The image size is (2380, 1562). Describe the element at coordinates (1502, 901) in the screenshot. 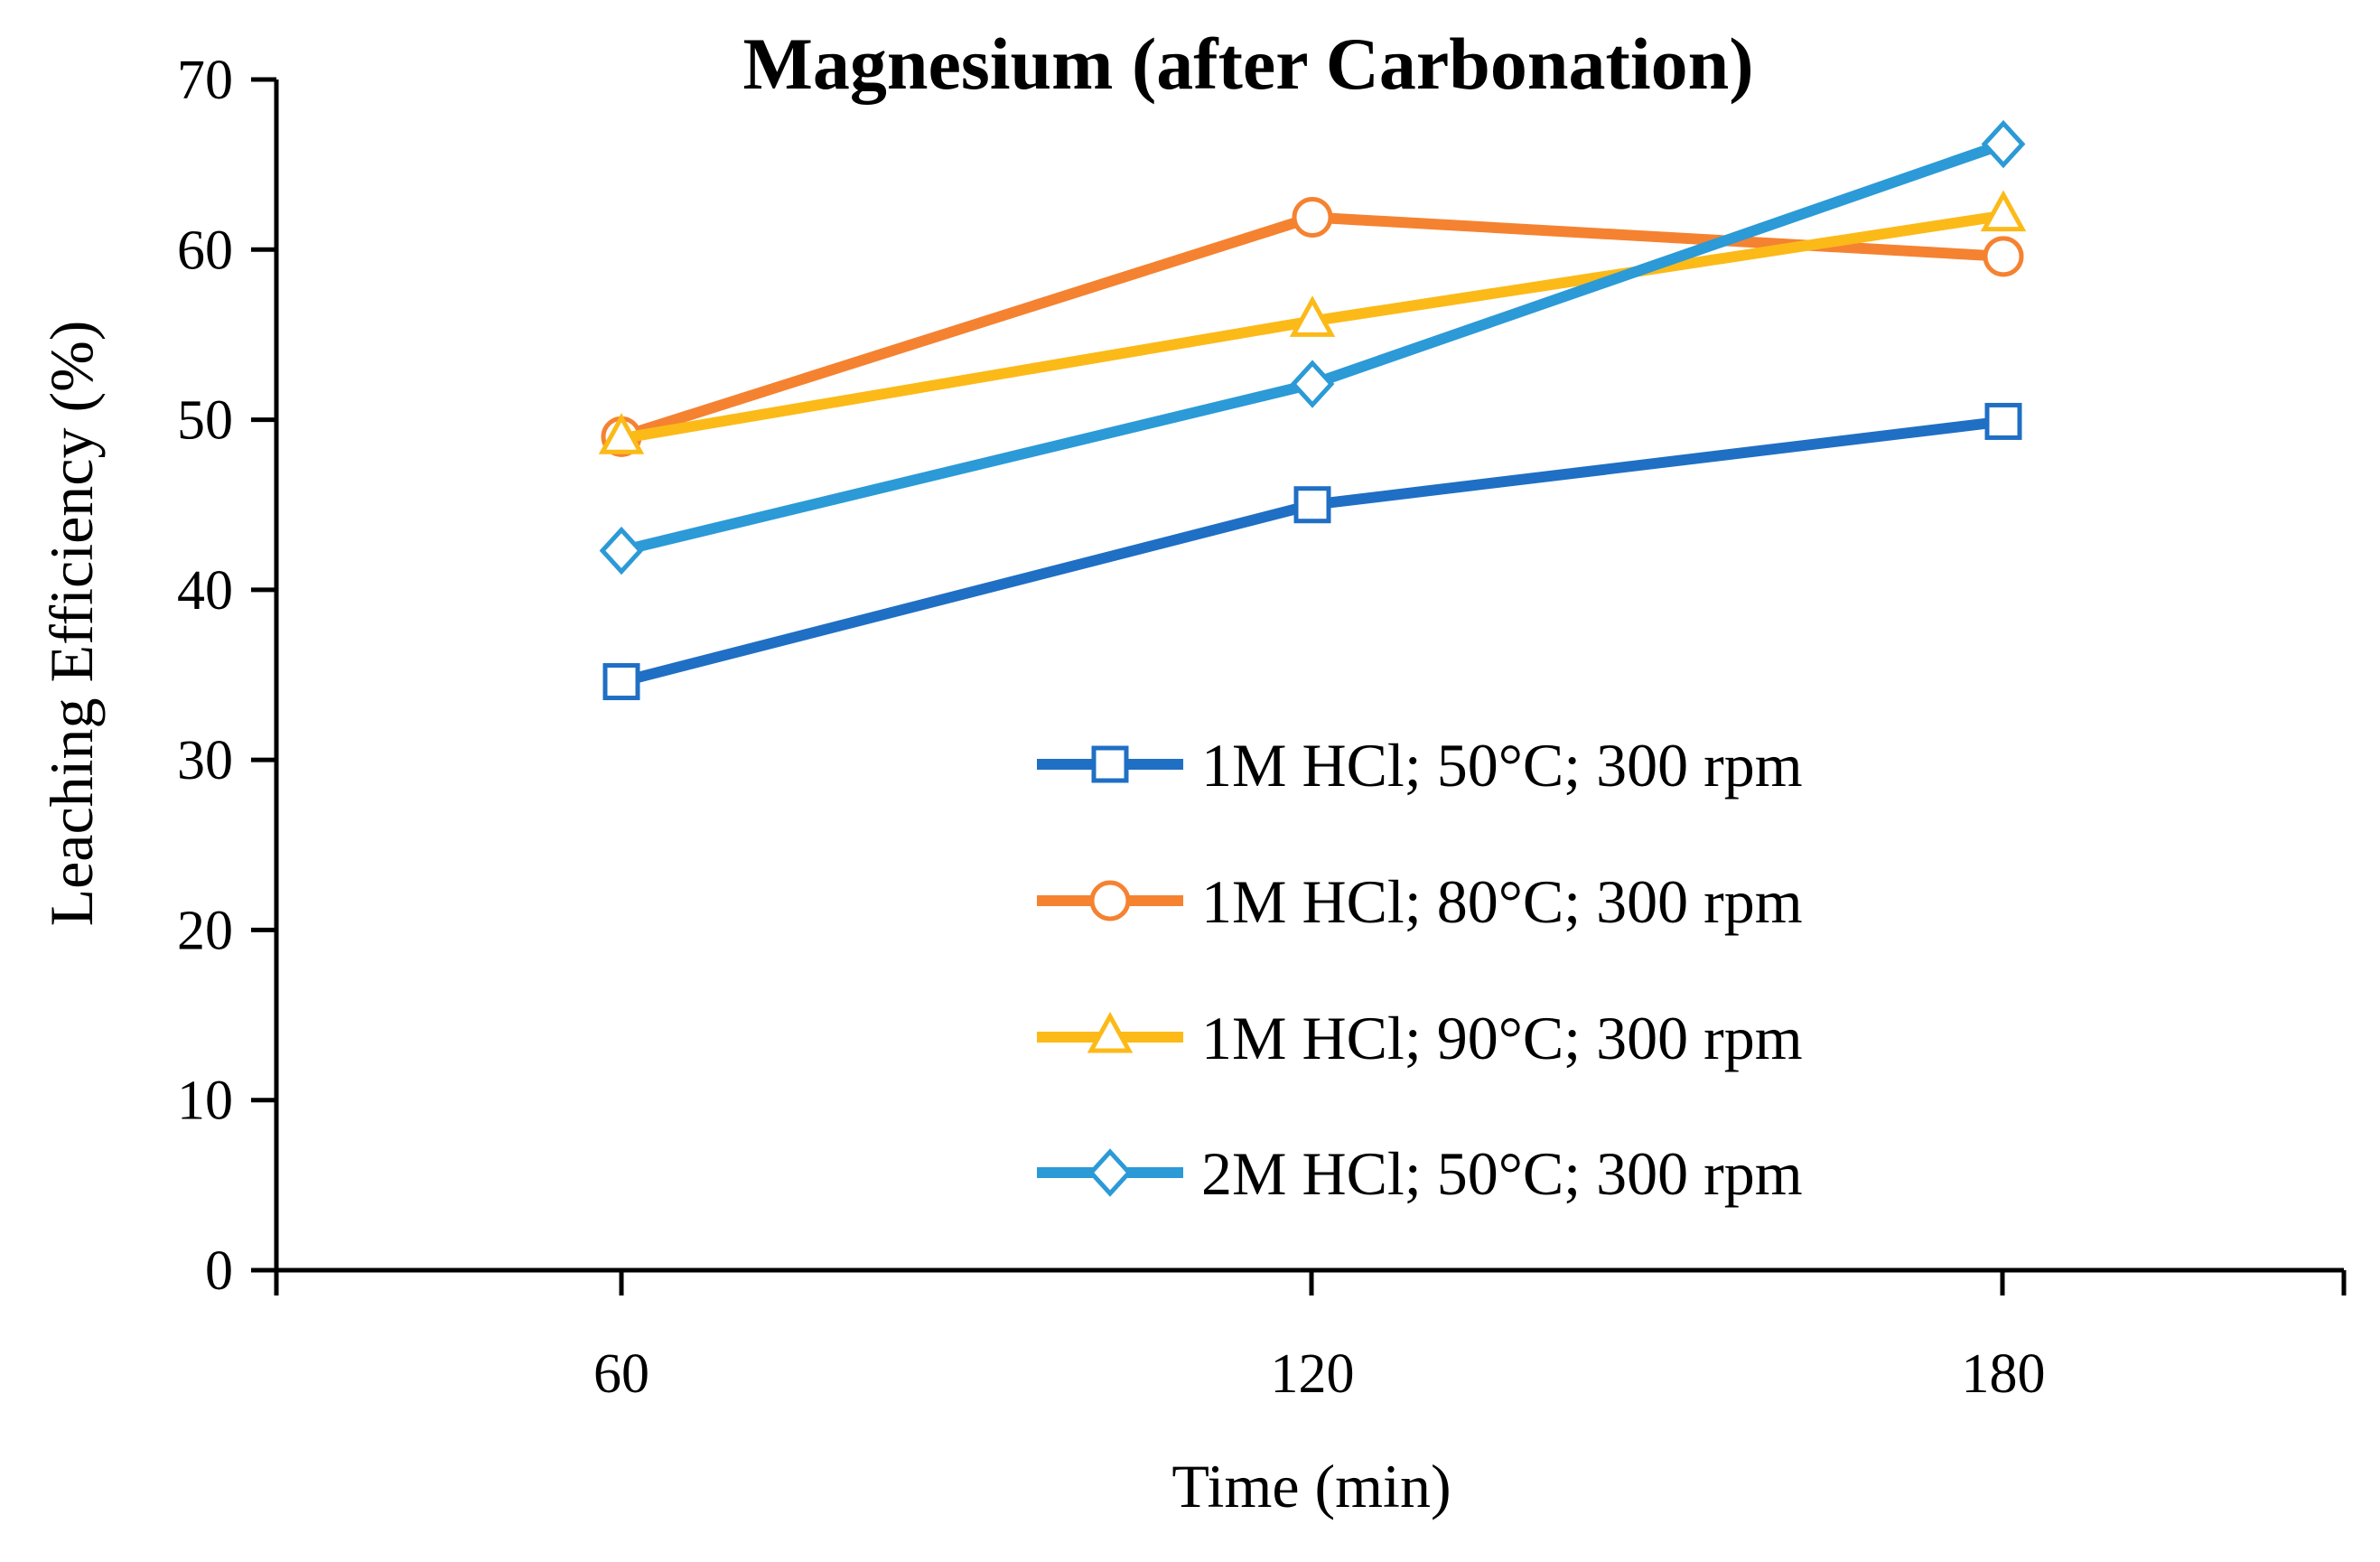

I see `legend-label: 1M HCl; 80°C; 300 rpm` at that location.